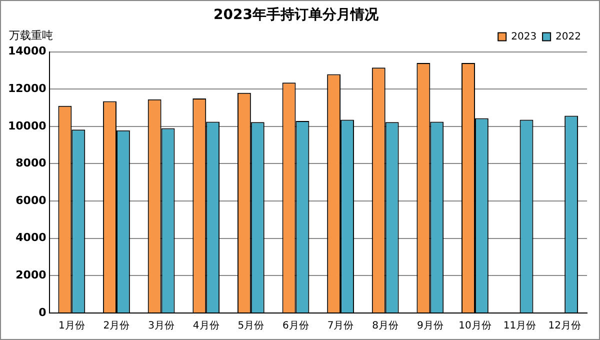  Describe the element at coordinates (31, 275) in the screenshot. I see `y-tick-label: 2000` at that location.